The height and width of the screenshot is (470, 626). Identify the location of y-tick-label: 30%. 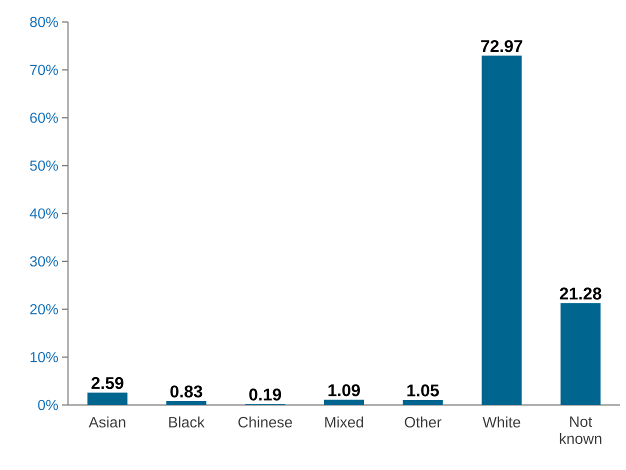
(44, 261).